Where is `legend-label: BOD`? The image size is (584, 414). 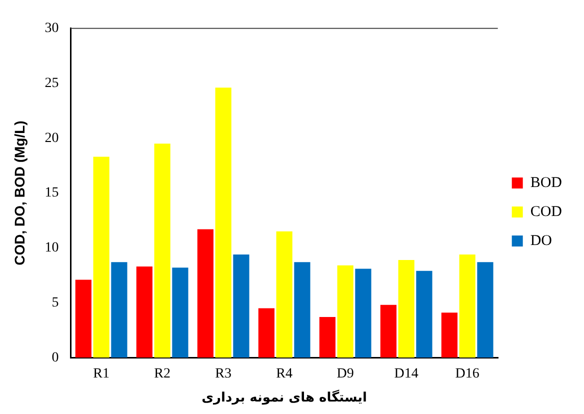
legend-label: BOD is located at coordinates (546, 182).